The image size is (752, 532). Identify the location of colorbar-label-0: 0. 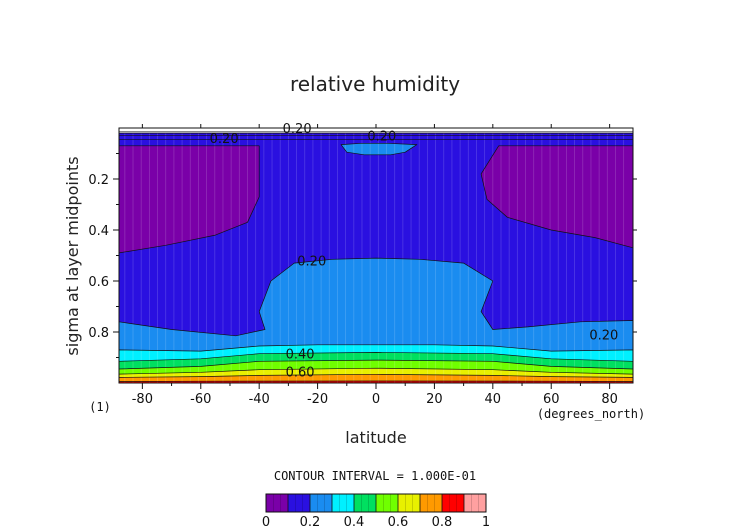
(266, 522).